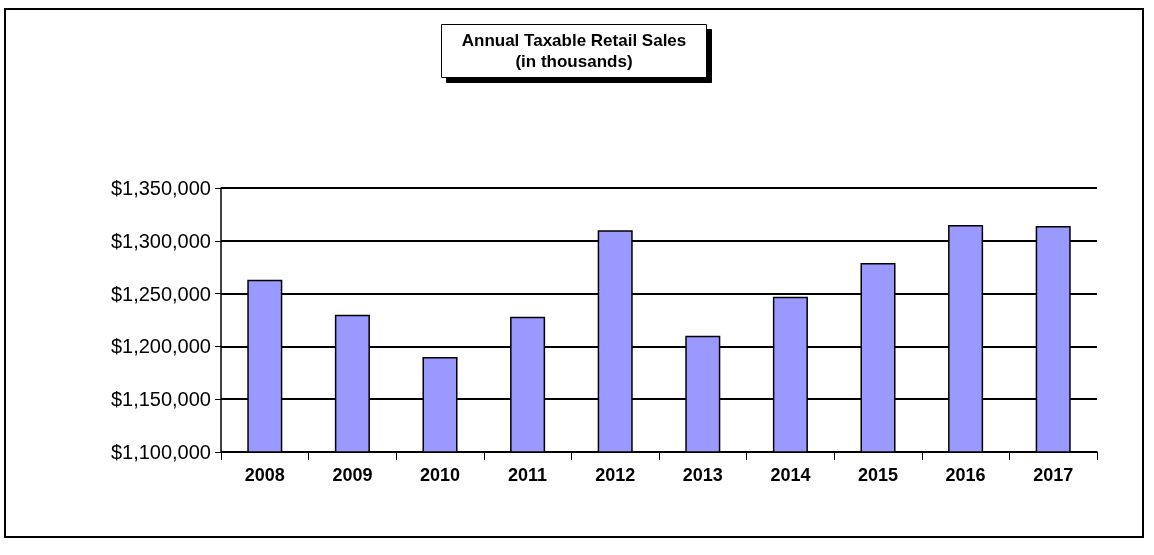 This screenshot has height=555, width=1154. What do you see at coordinates (878, 475) in the screenshot?
I see `x-tick-label: 2015` at bounding box center [878, 475].